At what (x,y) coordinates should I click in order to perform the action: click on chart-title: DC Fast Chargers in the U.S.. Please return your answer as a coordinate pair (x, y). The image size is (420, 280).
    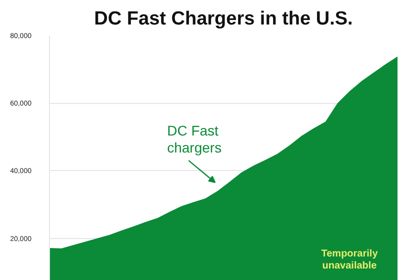
    Looking at the image, I should click on (223, 19).